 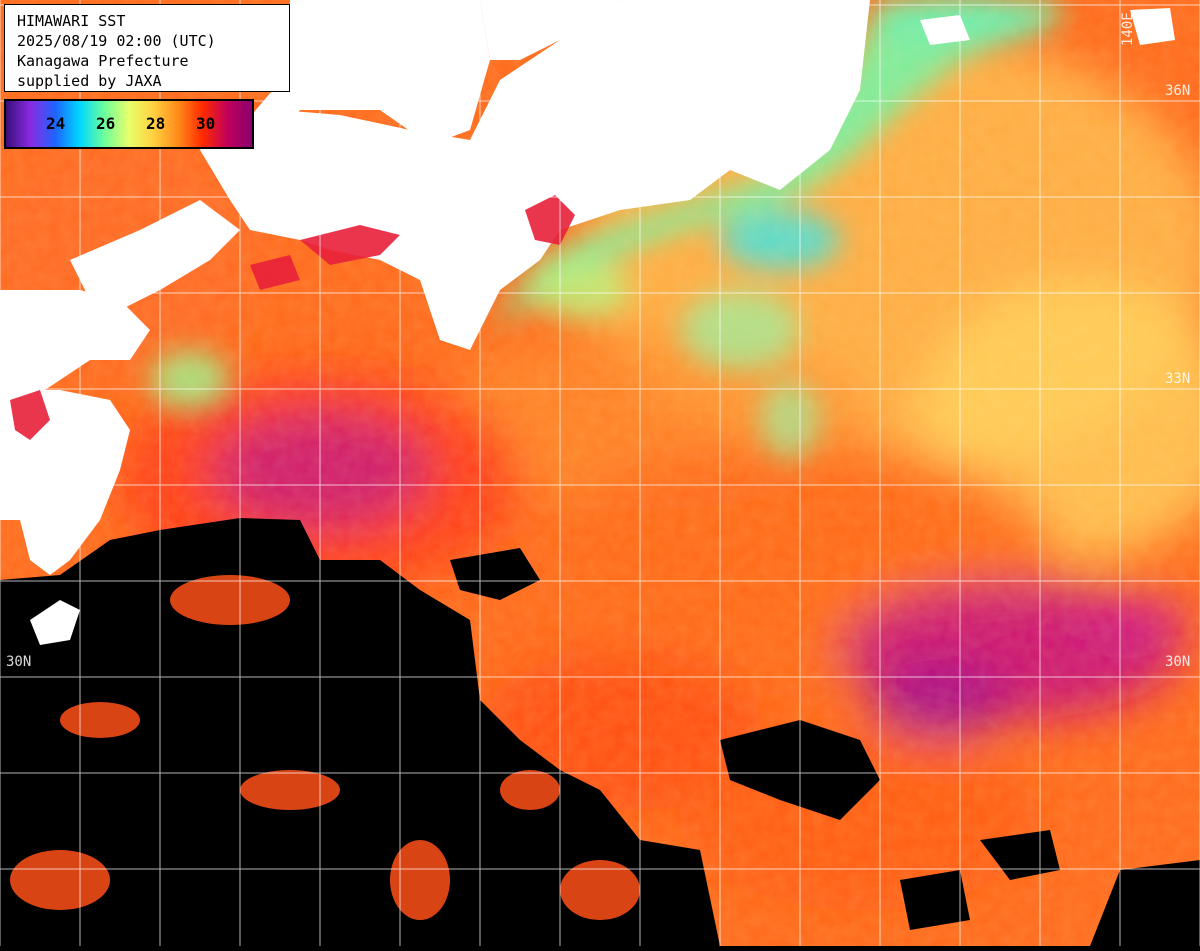 What do you see at coordinates (490, 17) in the screenshot?
I see `lon-label-136e: 136E` at bounding box center [490, 17].